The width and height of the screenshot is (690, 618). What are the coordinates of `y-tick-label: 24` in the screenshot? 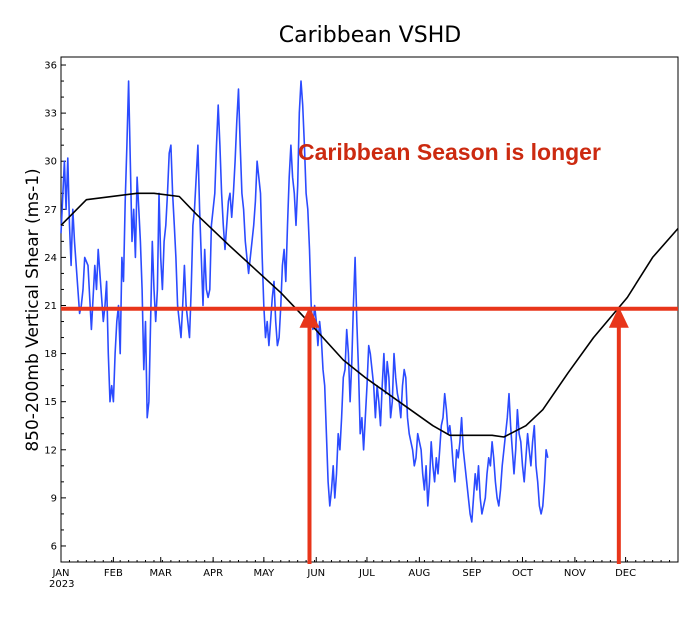 It's located at (50, 258).